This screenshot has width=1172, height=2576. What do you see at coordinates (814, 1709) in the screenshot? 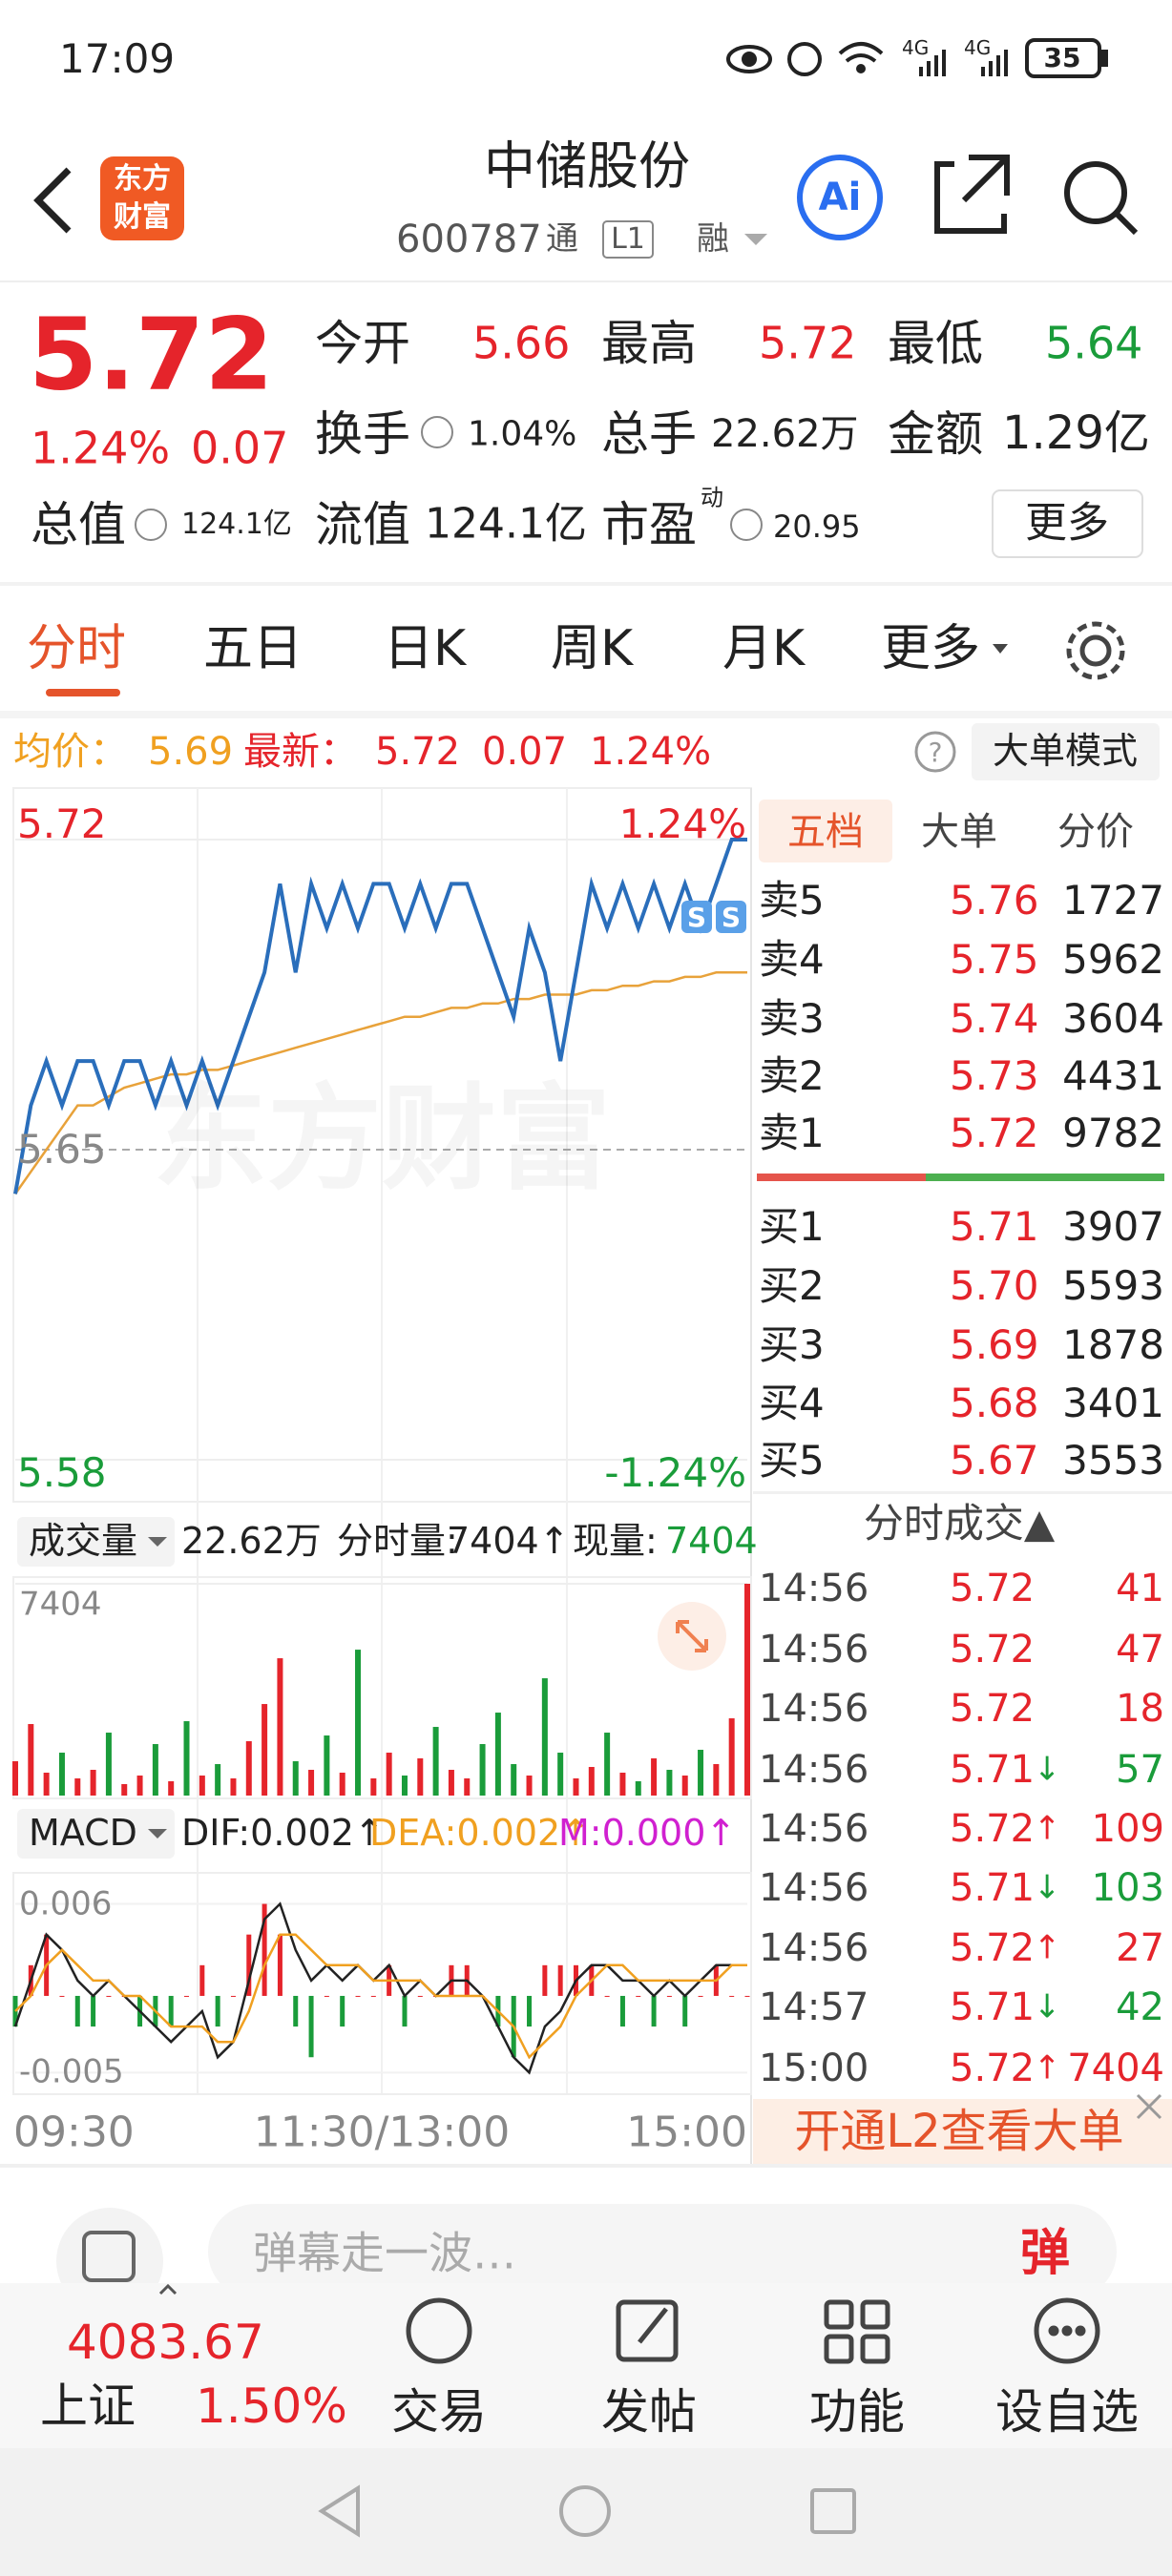
I see `trade-time: 14:56` at bounding box center [814, 1709].